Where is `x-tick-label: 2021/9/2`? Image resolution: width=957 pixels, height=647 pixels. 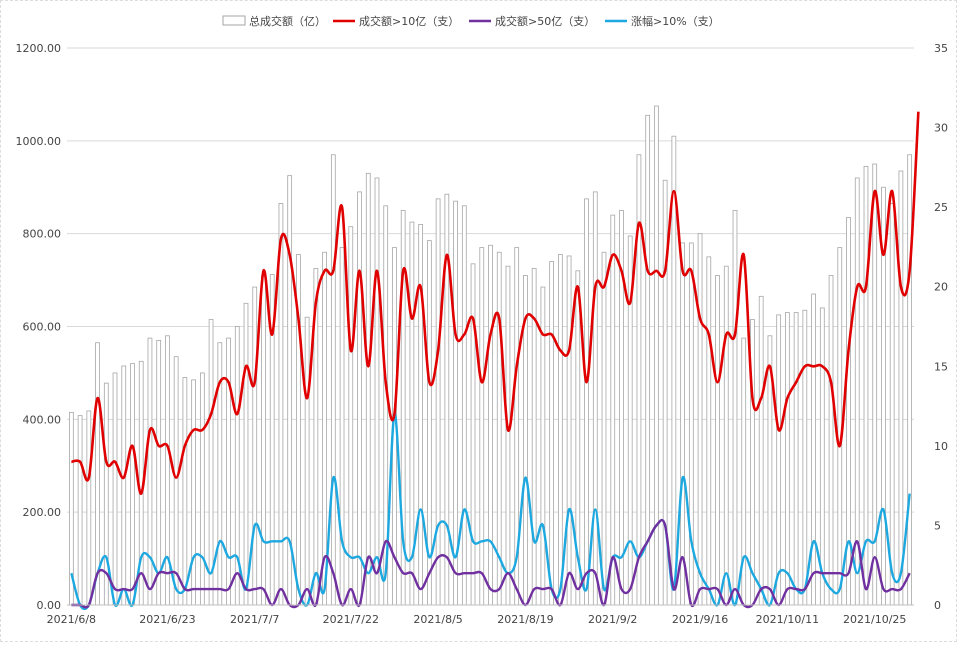
x-tick-label: 2021/9/2 is located at coordinates (612, 619).